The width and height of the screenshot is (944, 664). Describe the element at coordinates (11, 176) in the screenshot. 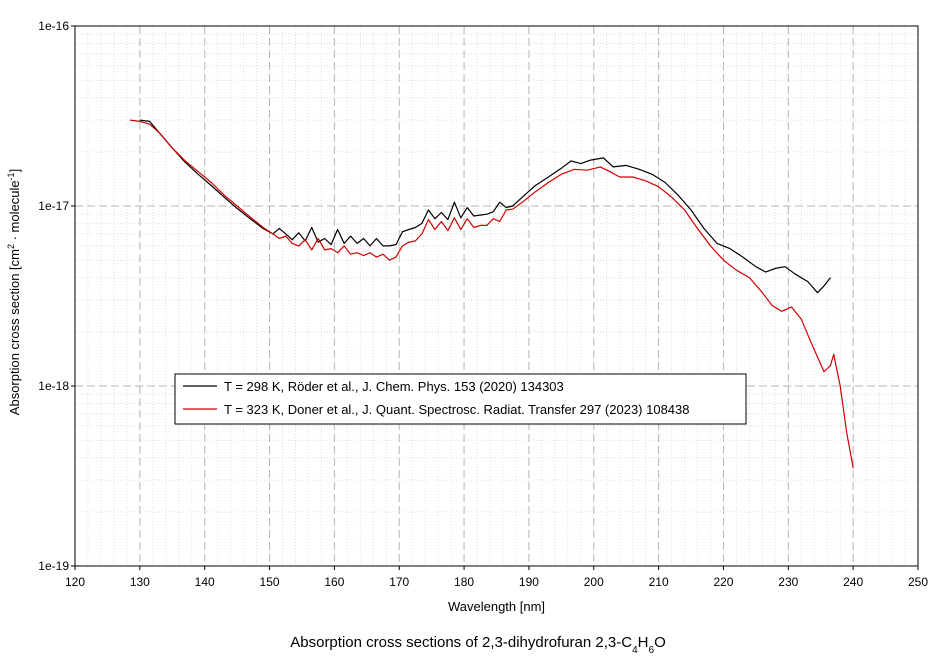

I see `y-axis-title-sup-2: -1` at that location.